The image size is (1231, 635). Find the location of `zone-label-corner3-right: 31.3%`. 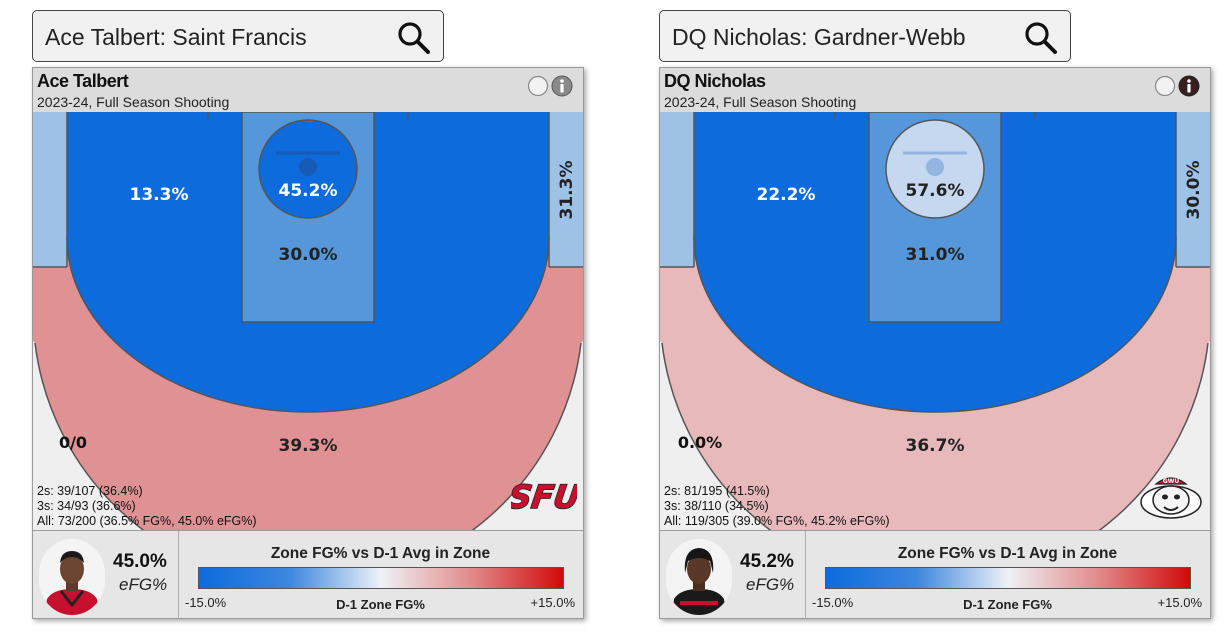

zone-label-corner3-right: 31.3% is located at coordinates (567, 190).